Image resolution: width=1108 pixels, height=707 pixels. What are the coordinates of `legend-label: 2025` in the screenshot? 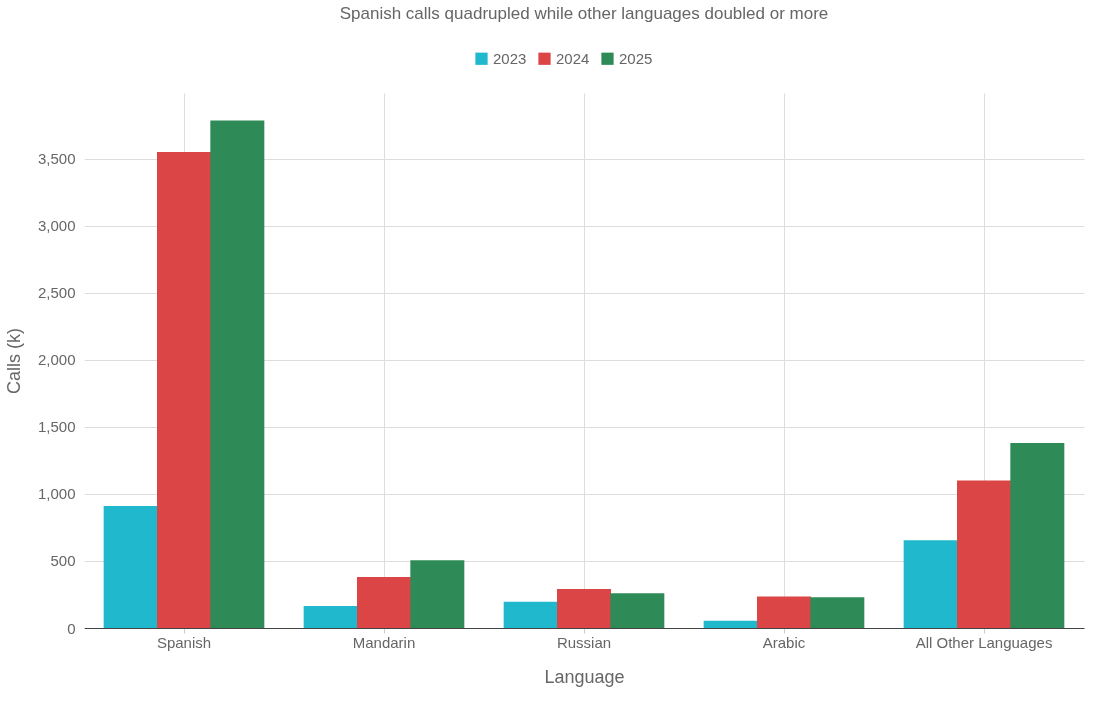 It's located at (636, 58).